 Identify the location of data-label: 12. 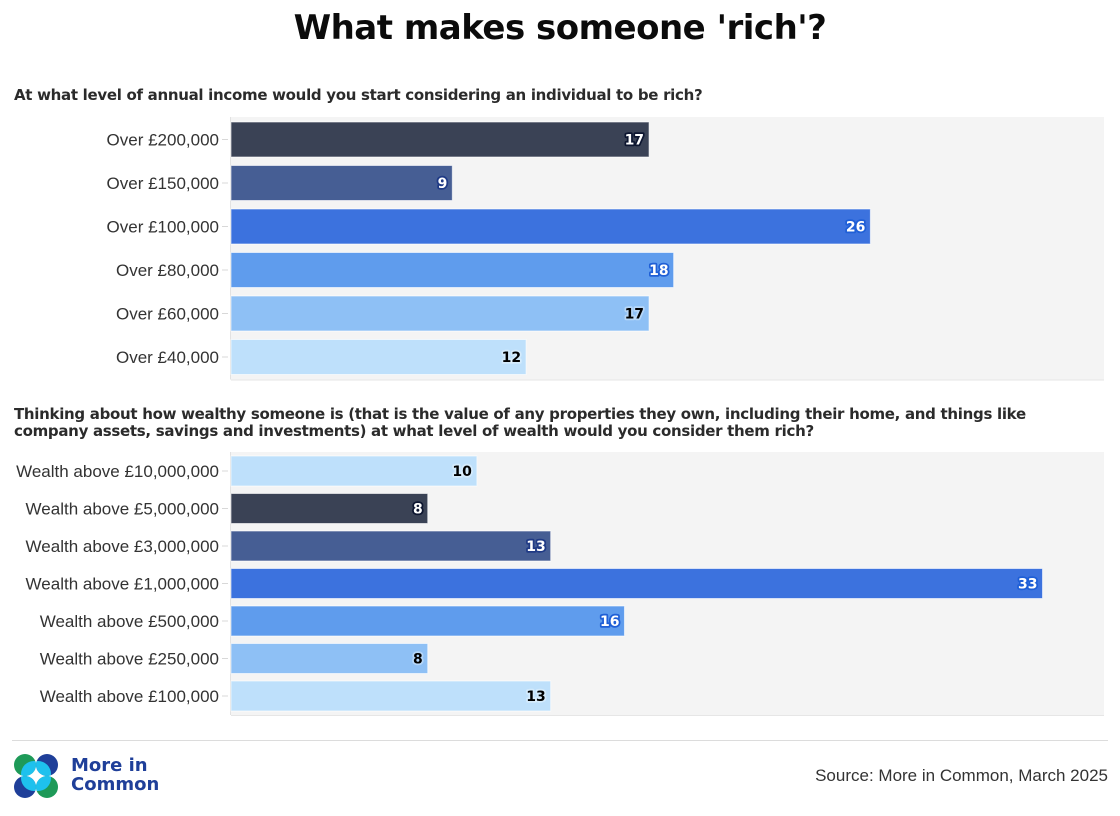
(511, 358).